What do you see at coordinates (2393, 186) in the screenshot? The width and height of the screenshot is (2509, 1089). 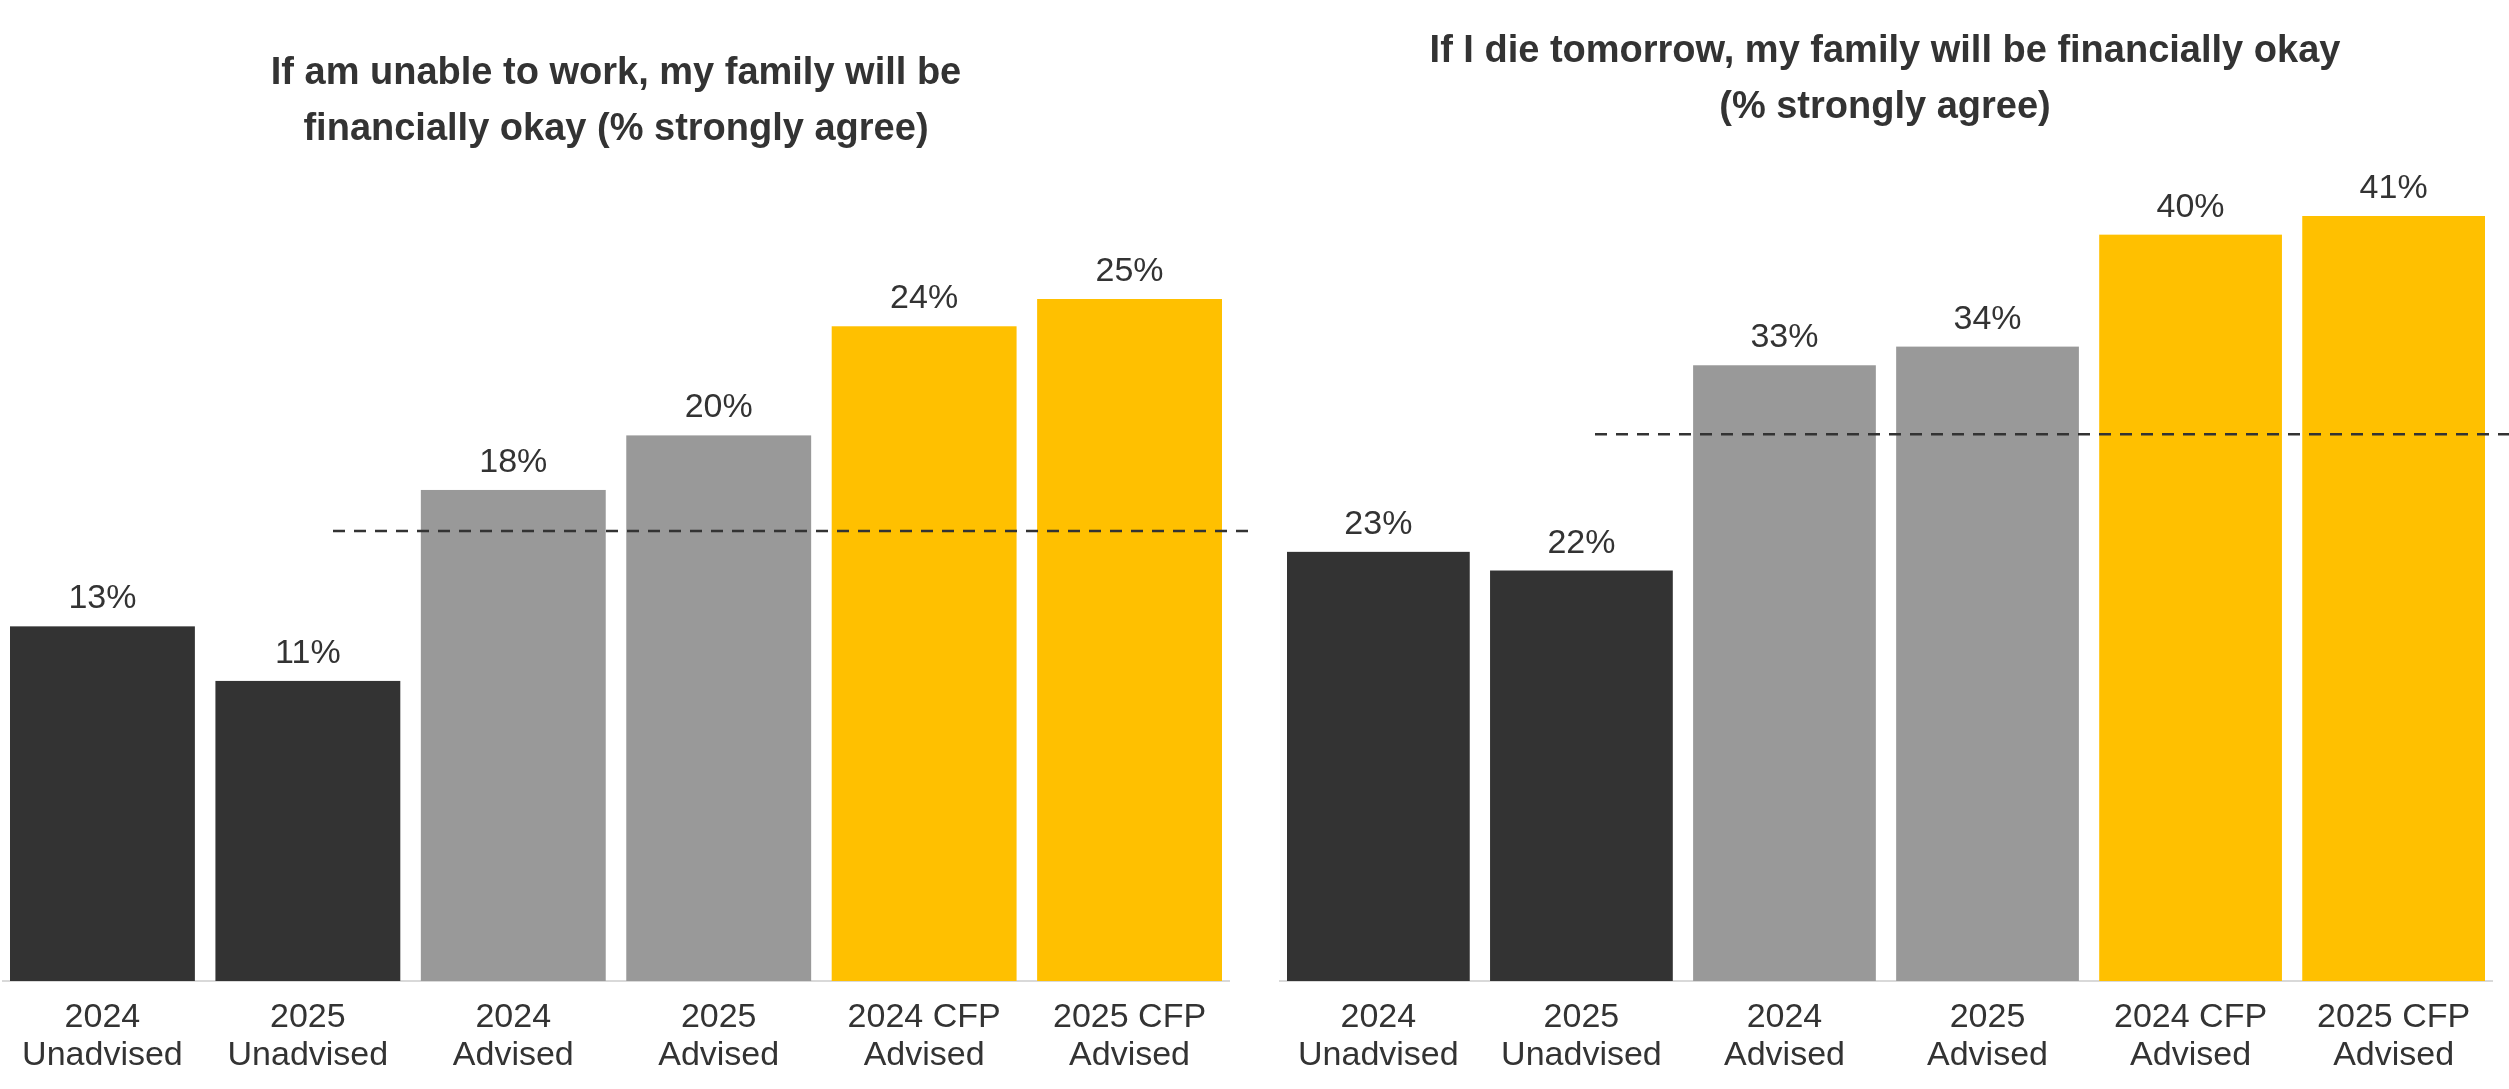 I see `data-label: 41%` at bounding box center [2393, 186].